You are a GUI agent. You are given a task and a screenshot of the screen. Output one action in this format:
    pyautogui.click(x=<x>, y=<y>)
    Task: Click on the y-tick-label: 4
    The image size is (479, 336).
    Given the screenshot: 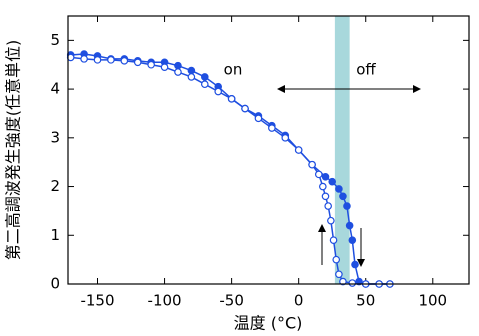 What is the action you would take?
    pyautogui.click(x=55, y=89)
    